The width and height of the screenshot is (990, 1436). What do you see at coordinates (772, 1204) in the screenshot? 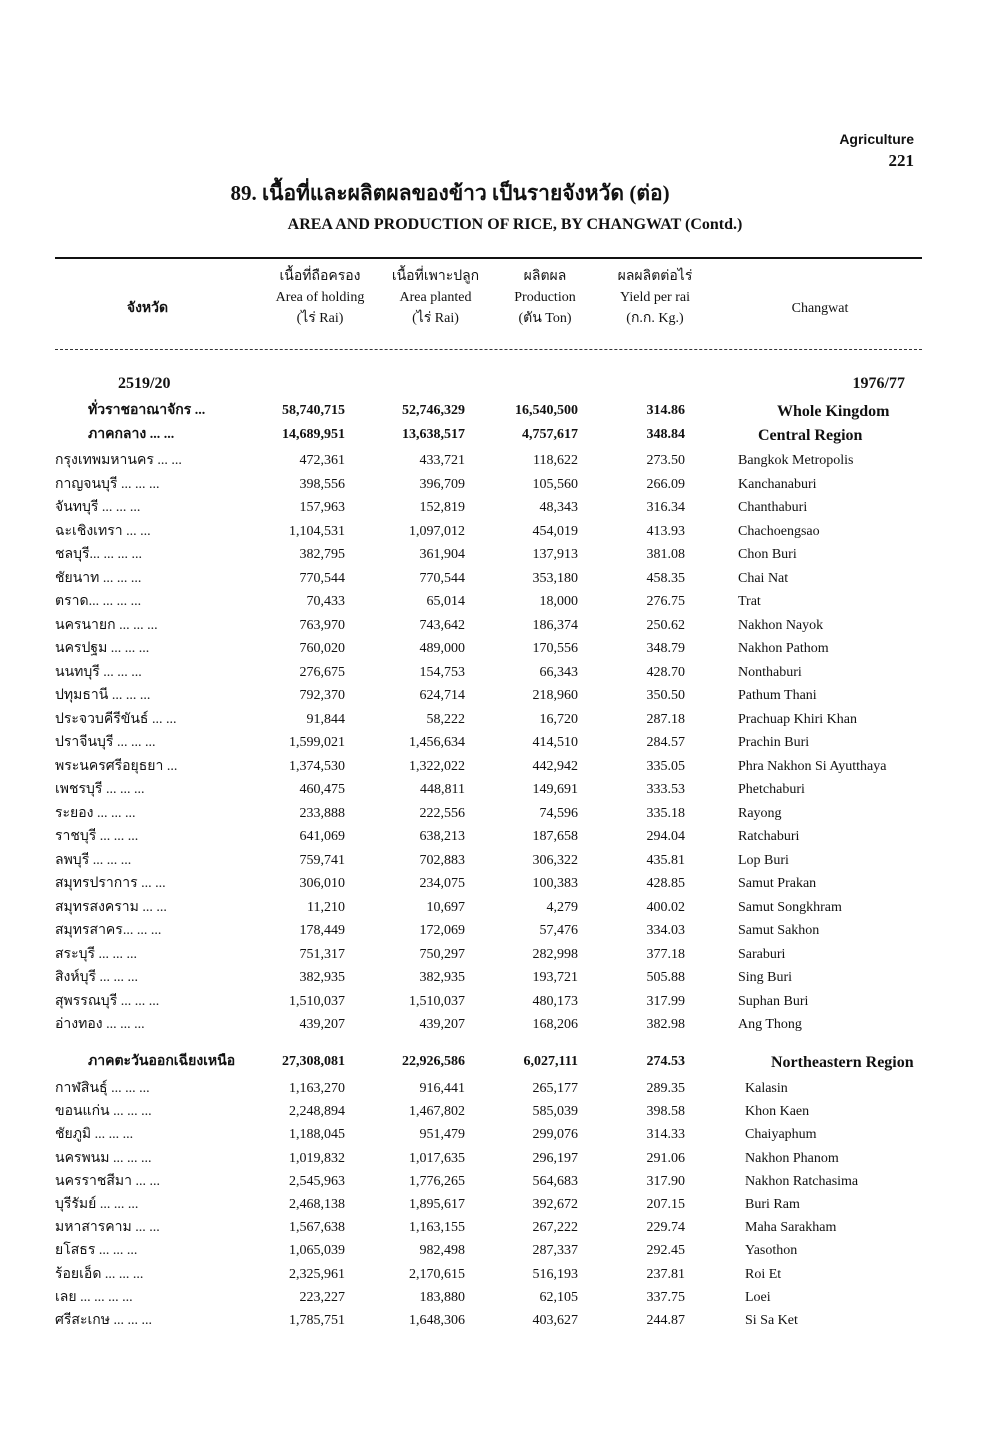
I see `changwat: Buri Ram` at bounding box center [772, 1204].